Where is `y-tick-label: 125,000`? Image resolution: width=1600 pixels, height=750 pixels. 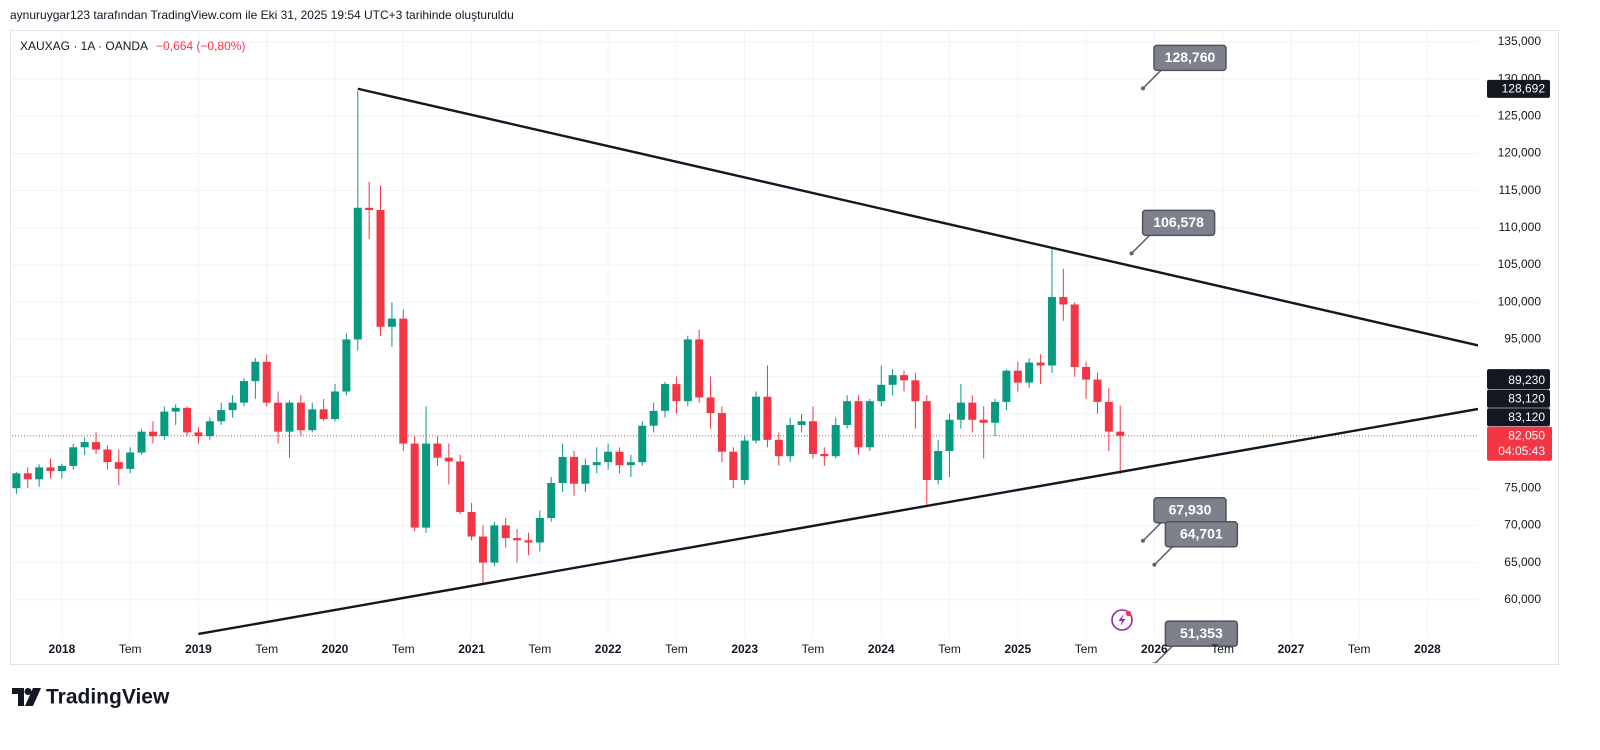 y-tick-label: 125,000 is located at coordinates (1520, 115).